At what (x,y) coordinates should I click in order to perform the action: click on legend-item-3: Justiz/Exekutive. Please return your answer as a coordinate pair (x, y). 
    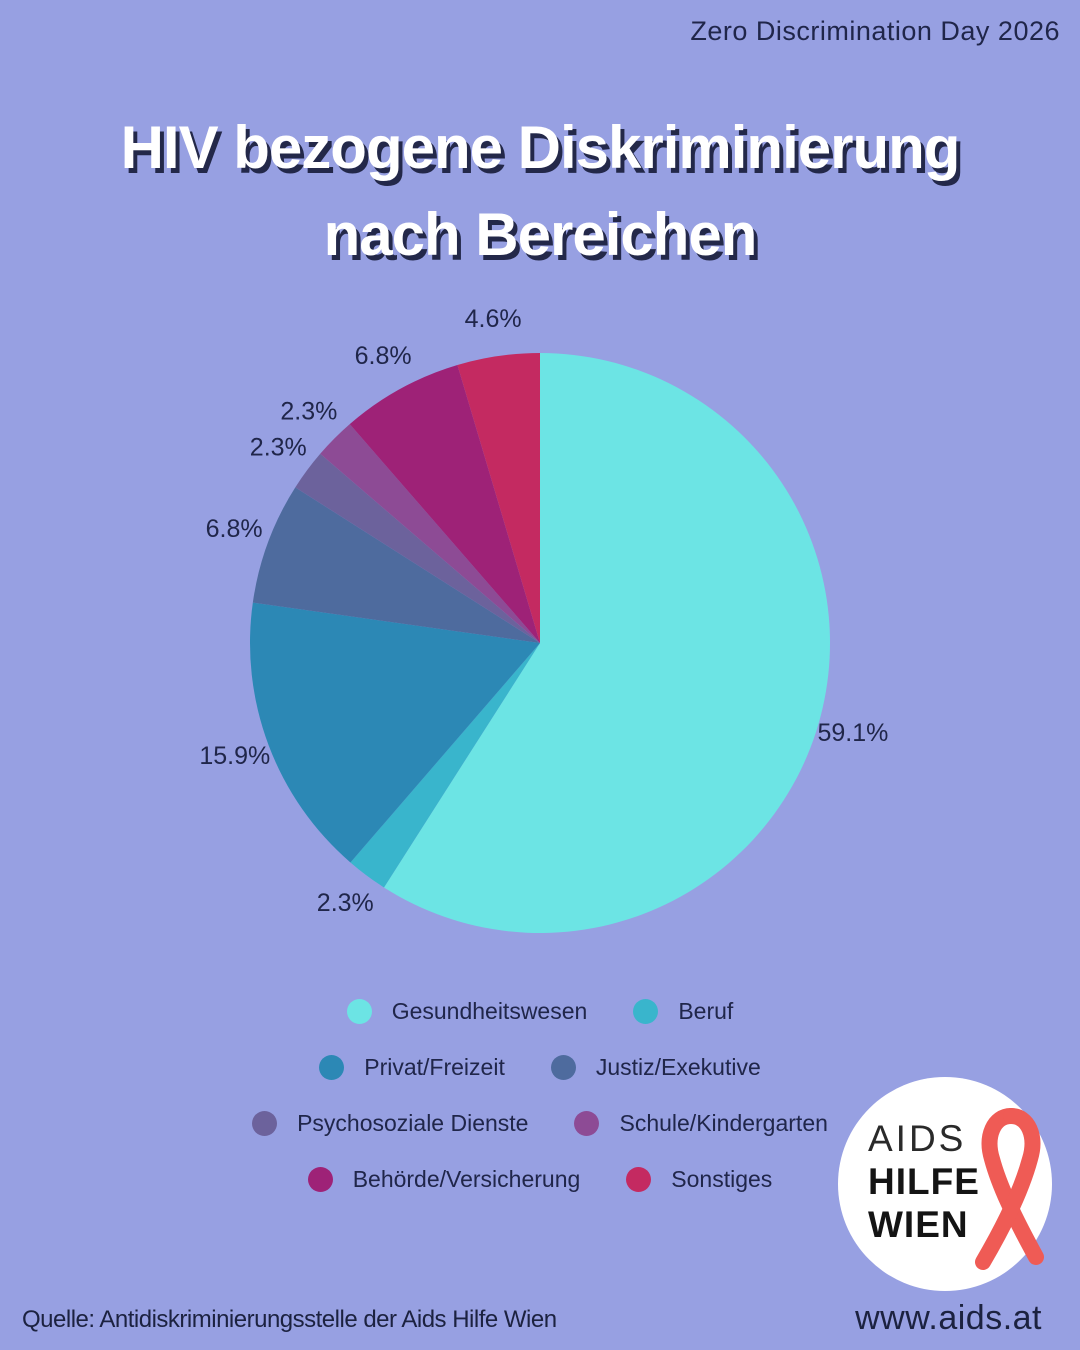
    Looking at the image, I should click on (655, 1067).